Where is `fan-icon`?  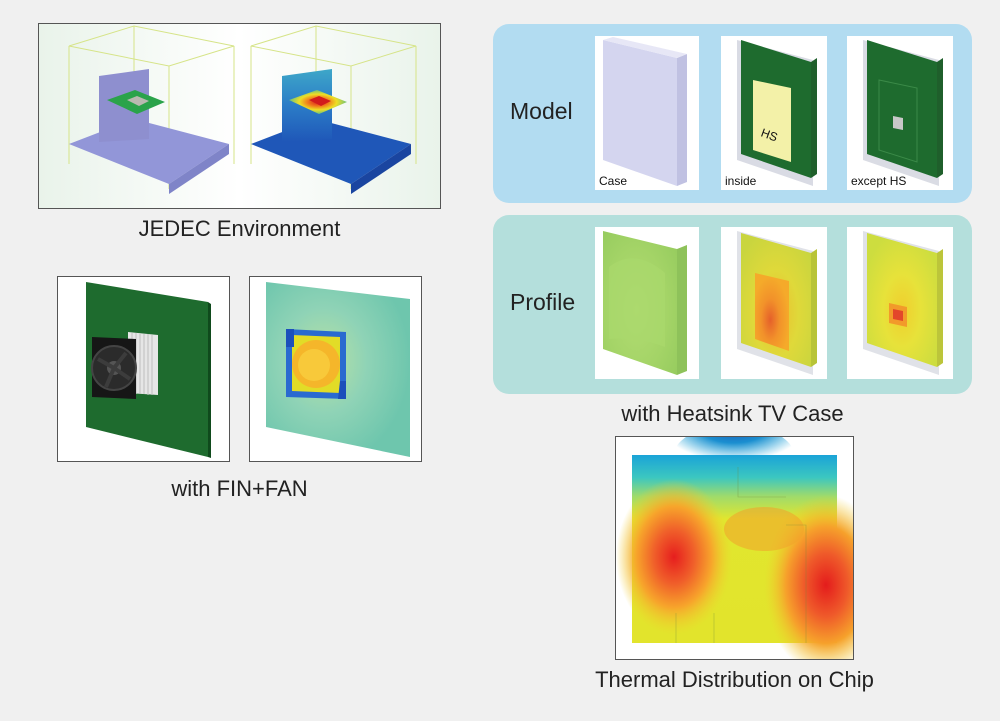 fan-icon is located at coordinates (114, 368).